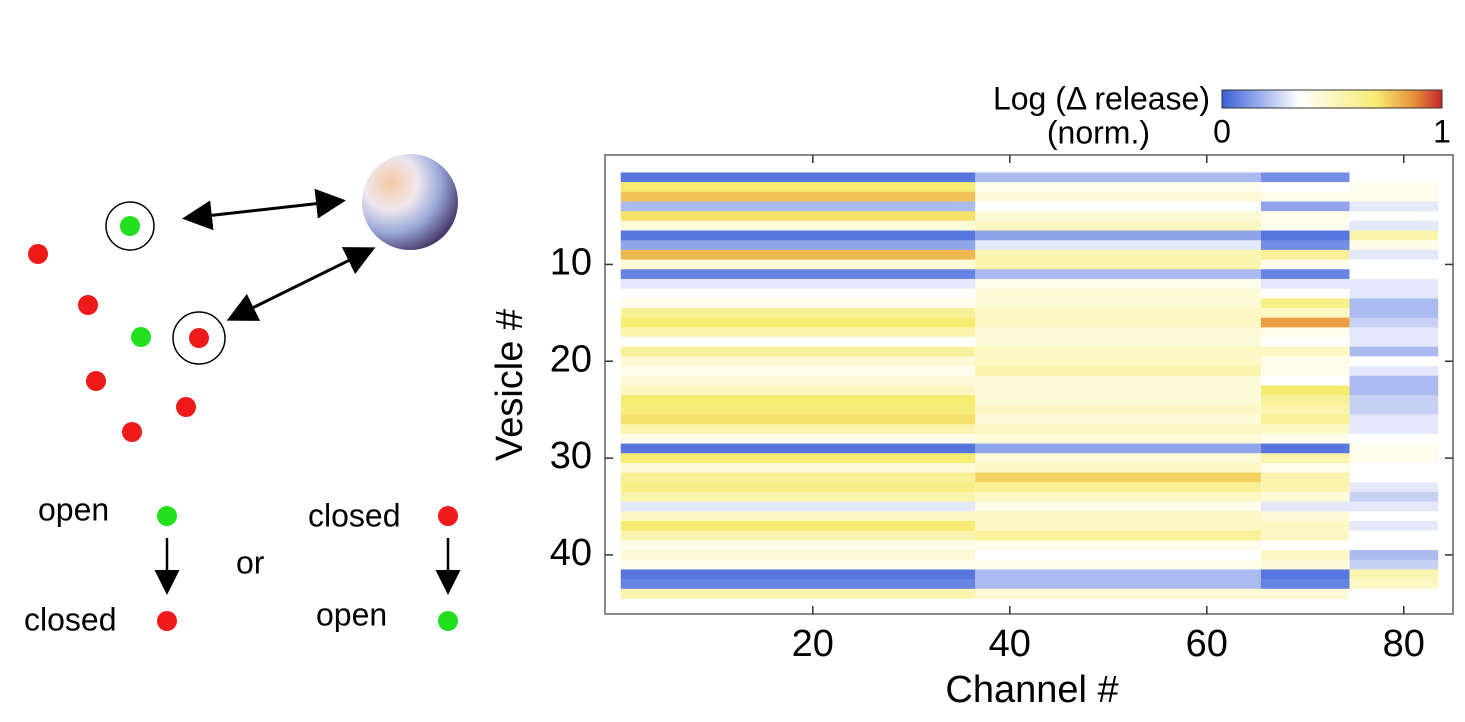  I want to click on colorbar-label: Log (Δ release), so click(1101, 98).